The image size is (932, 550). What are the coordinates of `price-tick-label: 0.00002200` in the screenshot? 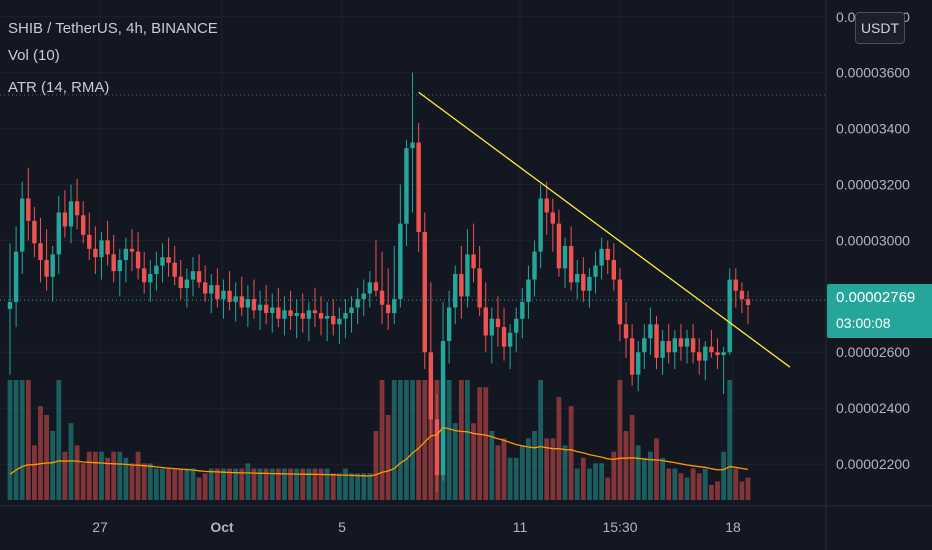 It's located at (873, 464).